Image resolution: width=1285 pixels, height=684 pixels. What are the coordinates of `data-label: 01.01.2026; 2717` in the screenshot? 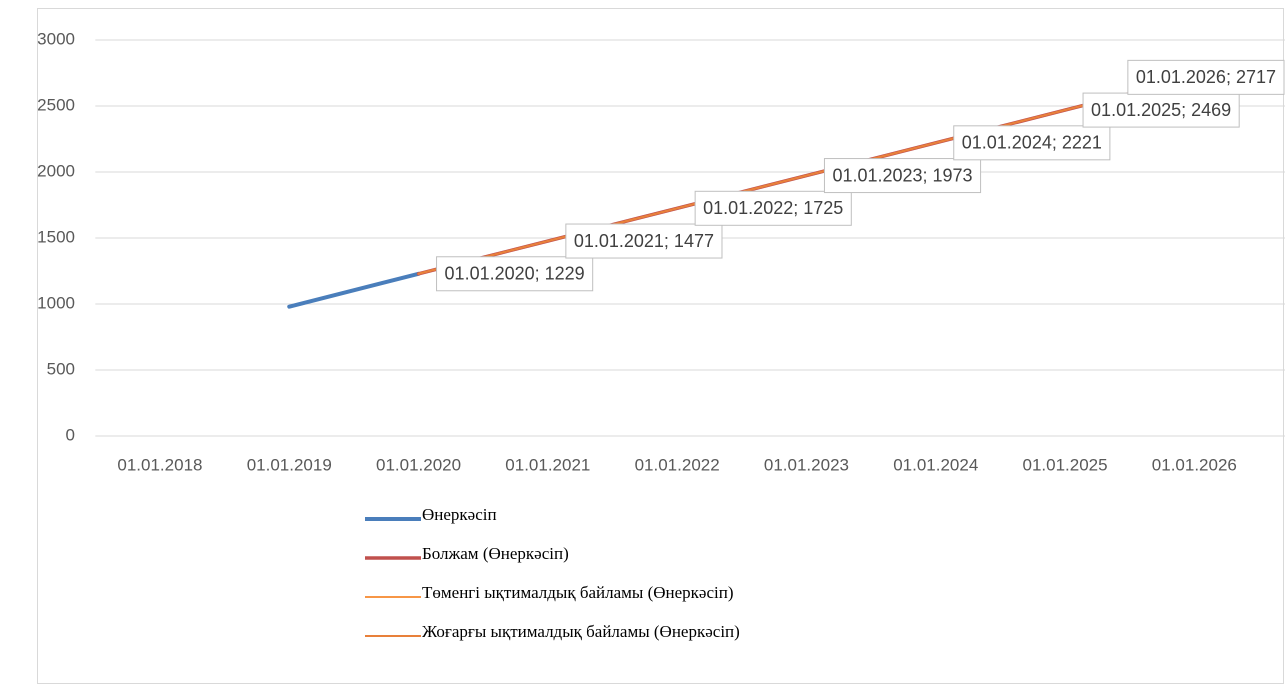 It's located at (1206, 77).